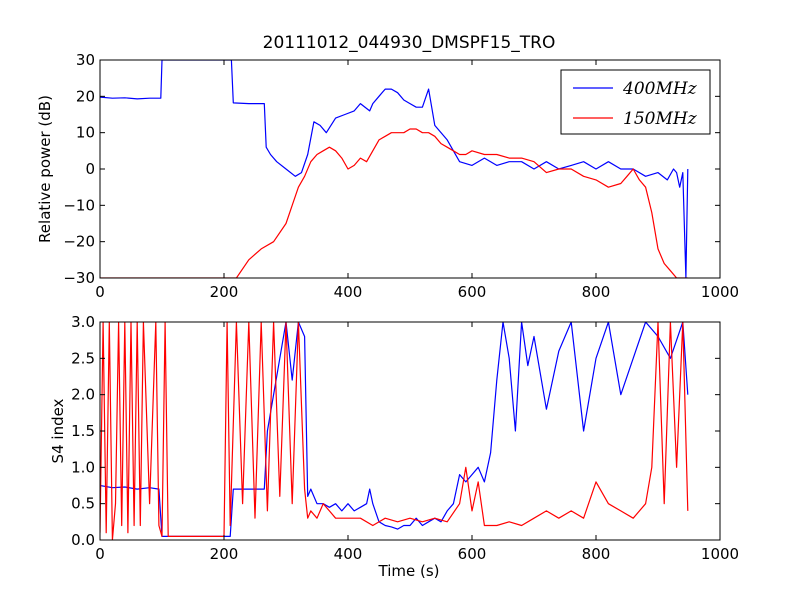  I want to click on y-tick-label: 0, so click(90, 169).